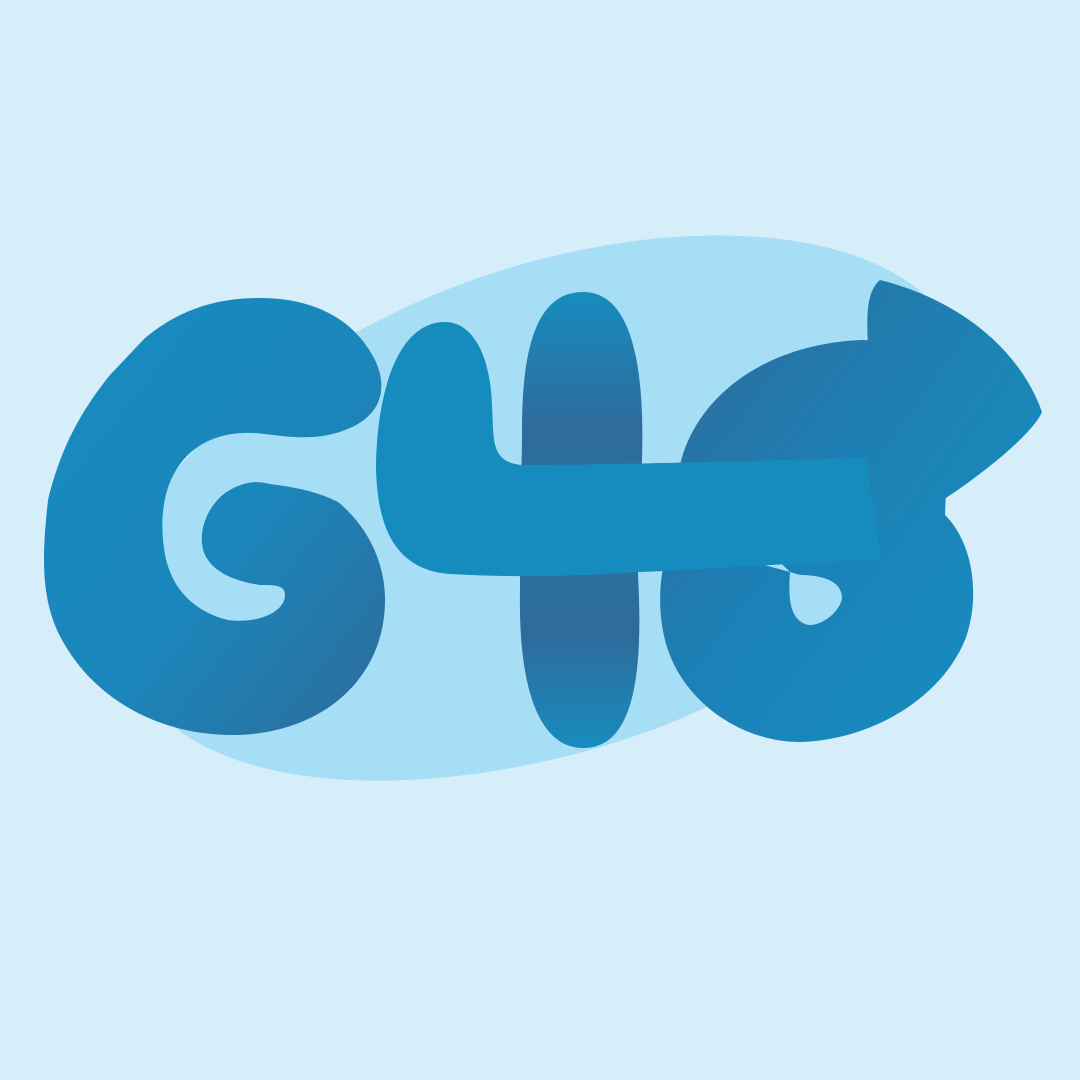 This screenshot has height=1080, width=1080. Describe the element at coordinates (628, 449) in the screenshot. I see `letter-t-bar` at that location.